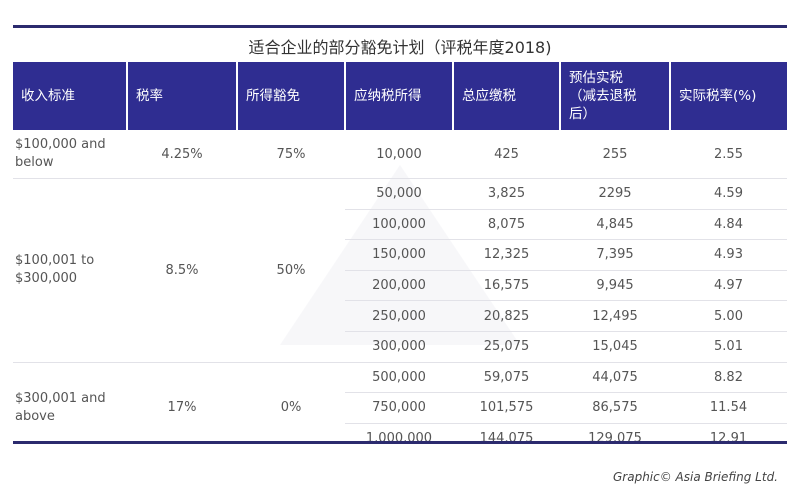 The width and height of the screenshot is (800, 503). Describe the element at coordinates (399, 194) in the screenshot. I see `taxable-income: 50,000` at that location.